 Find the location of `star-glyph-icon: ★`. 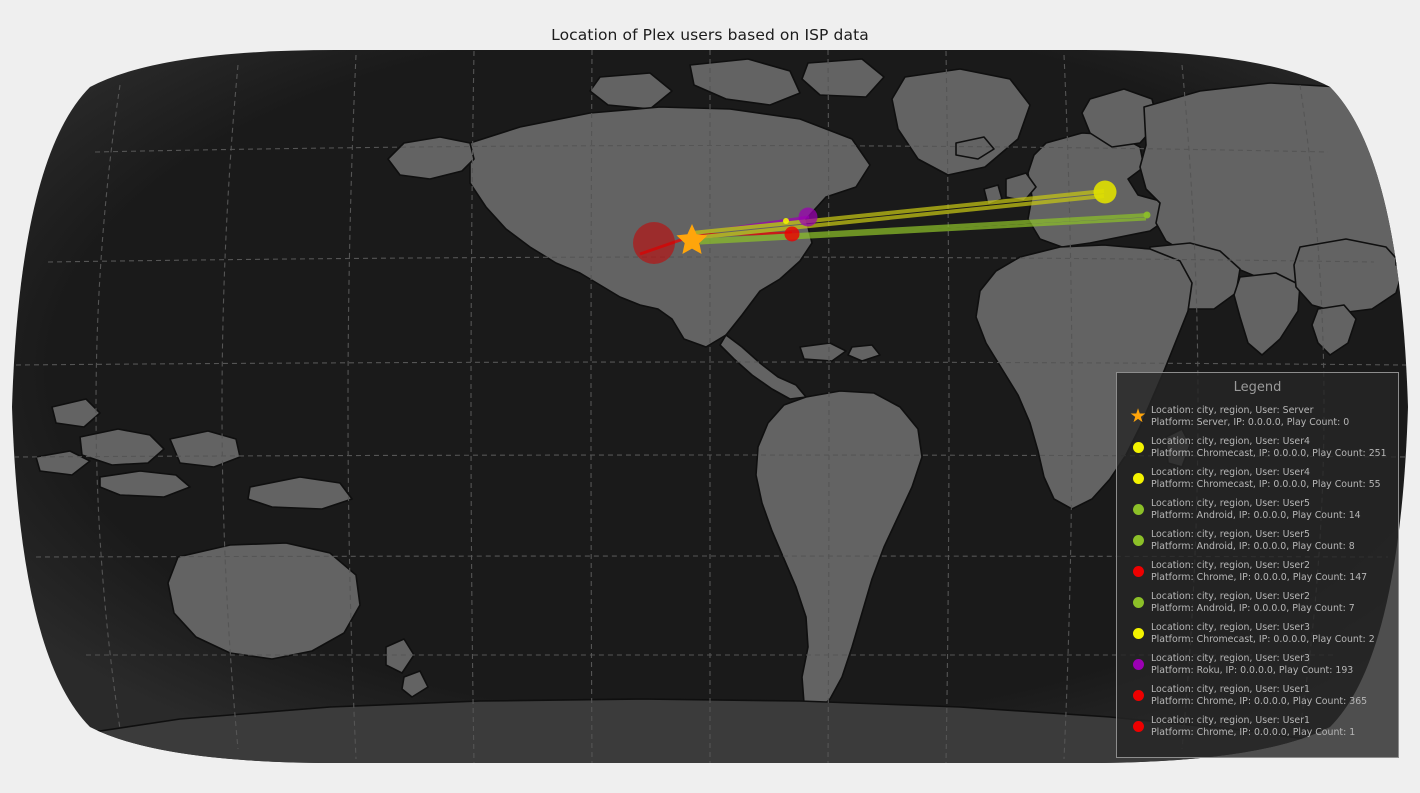

star-glyph-icon: ★ is located at coordinates (1138, 415).